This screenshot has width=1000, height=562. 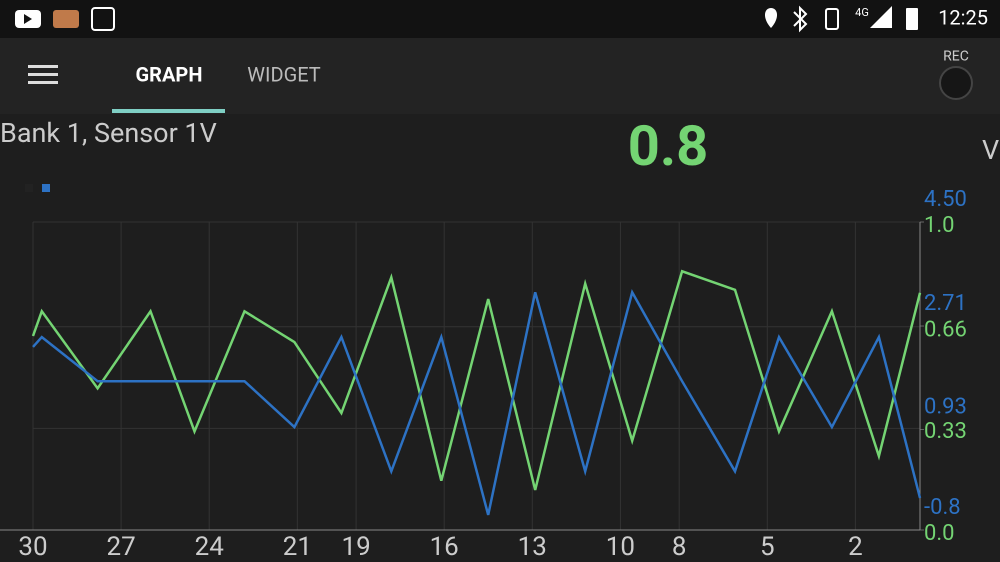 I want to click on bluetooth-icon, so click(x=800, y=19).